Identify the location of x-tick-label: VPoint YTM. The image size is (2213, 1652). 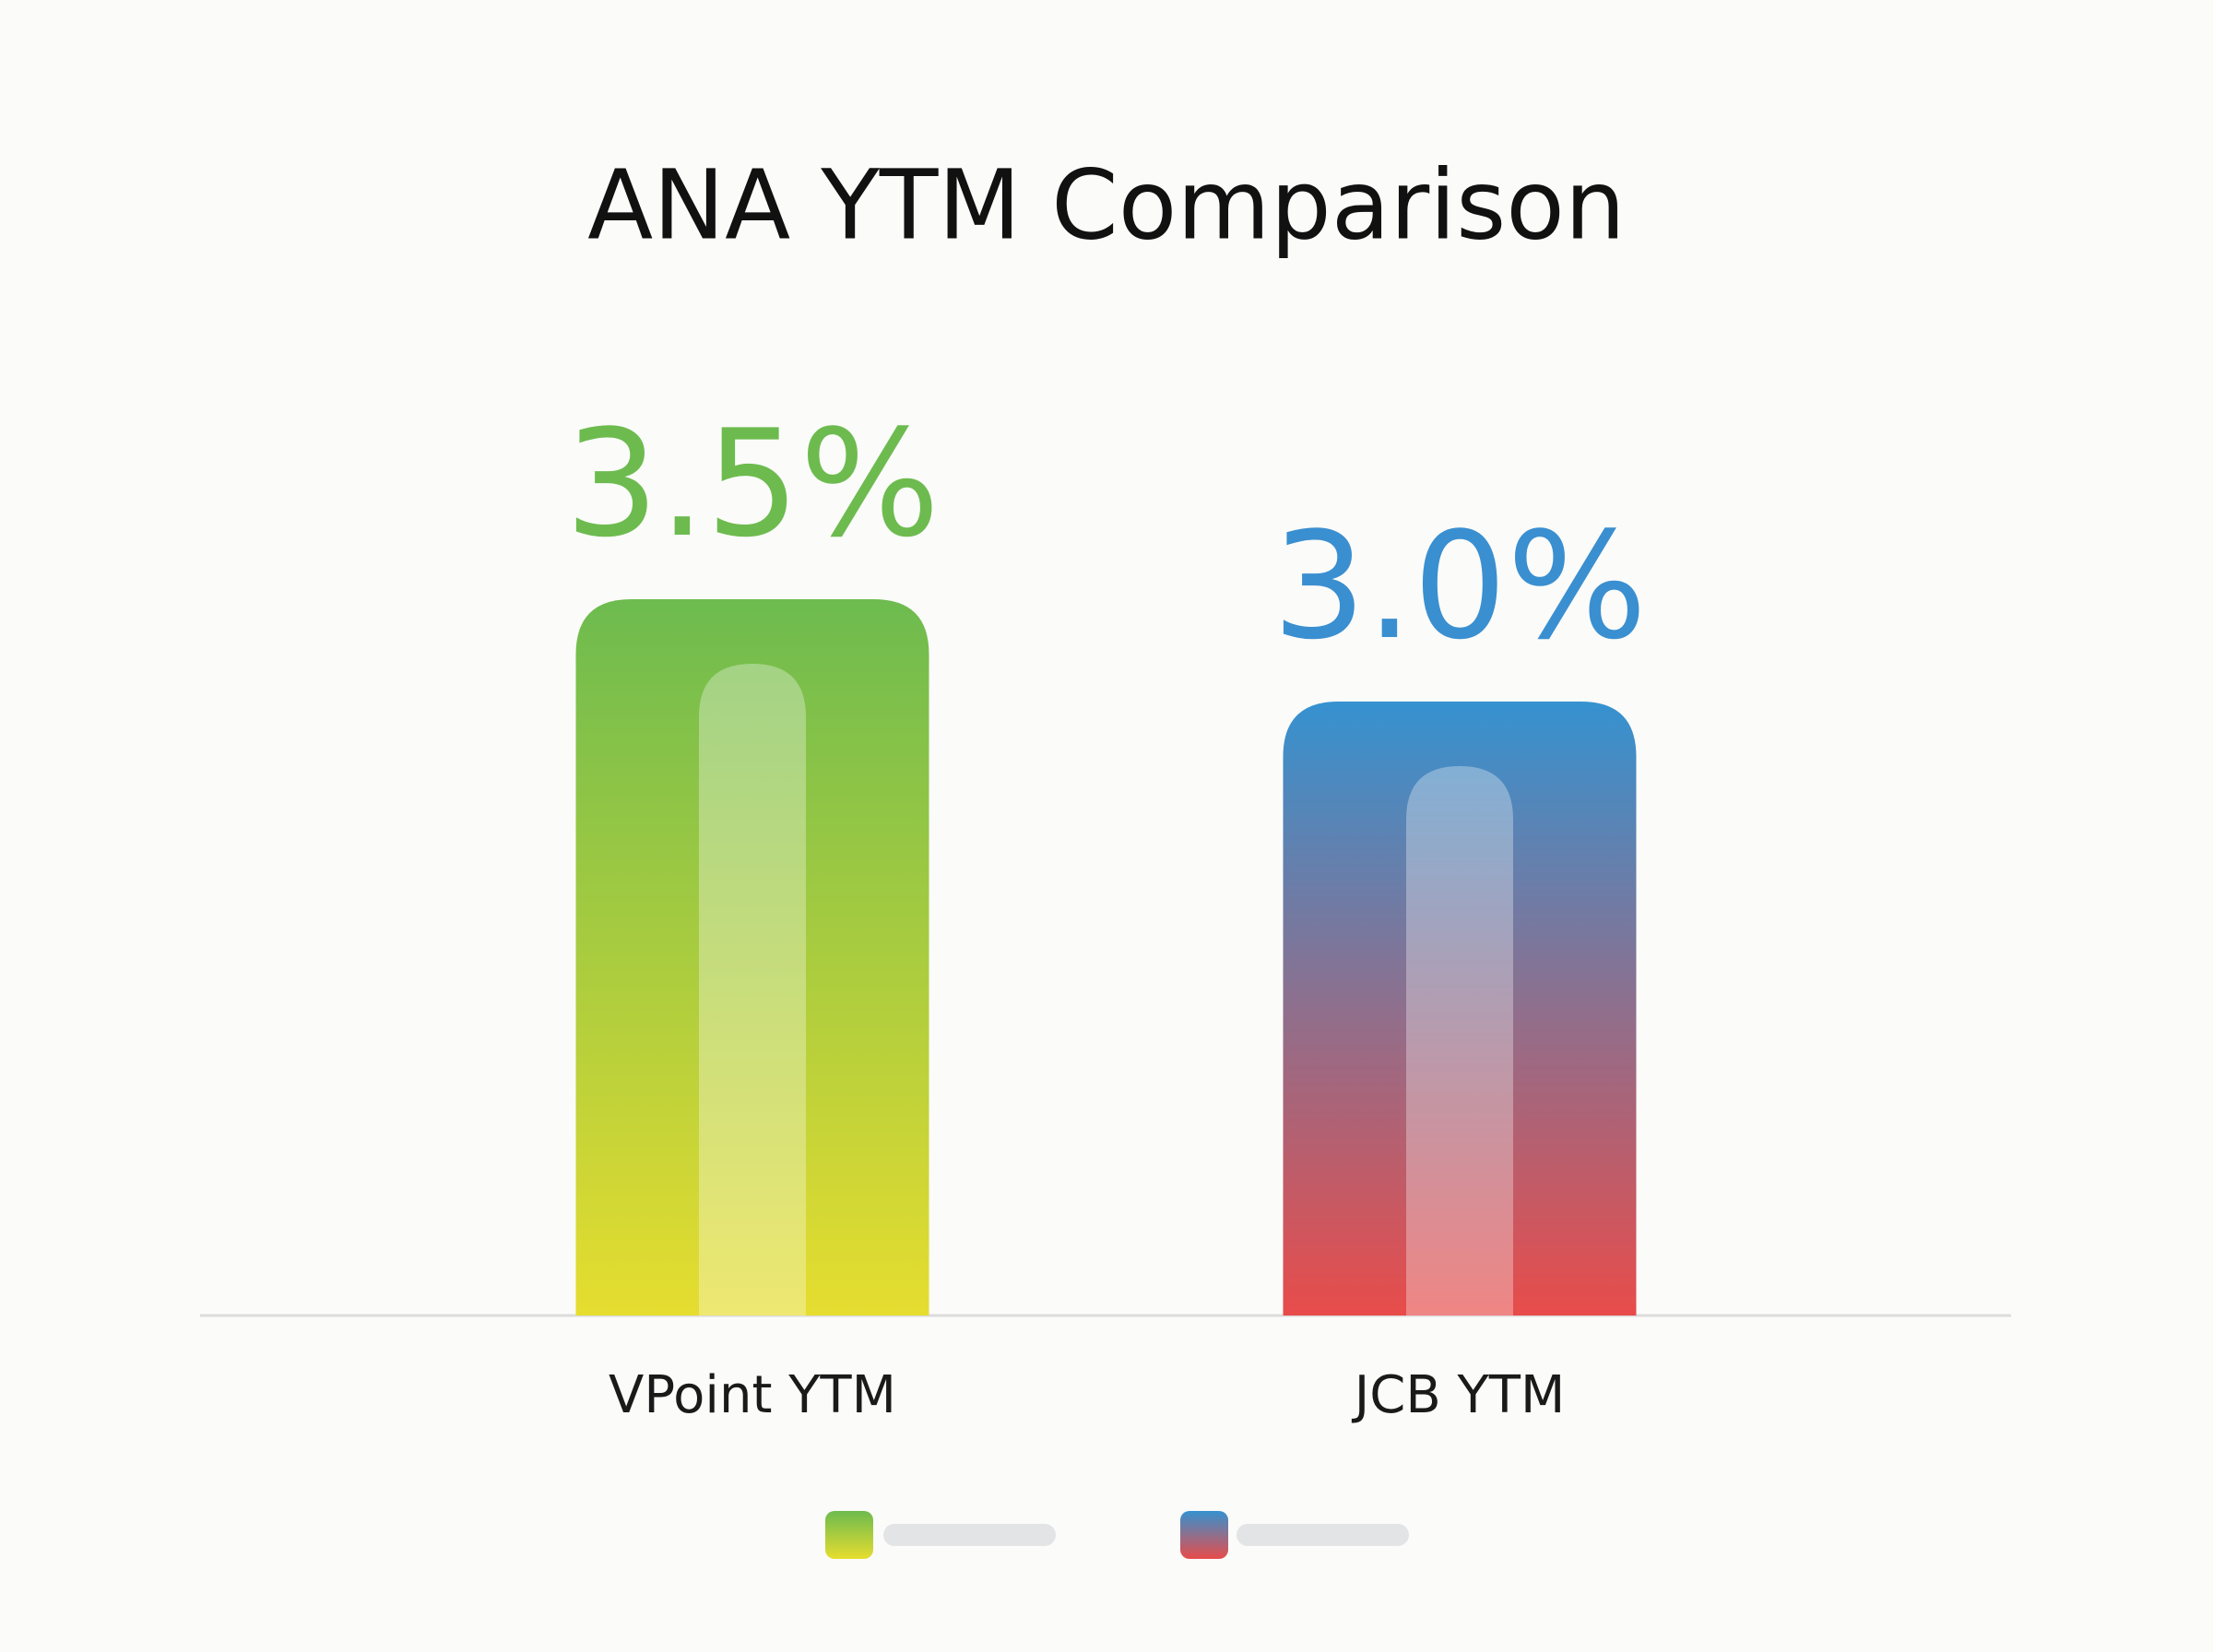
(752, 1395).